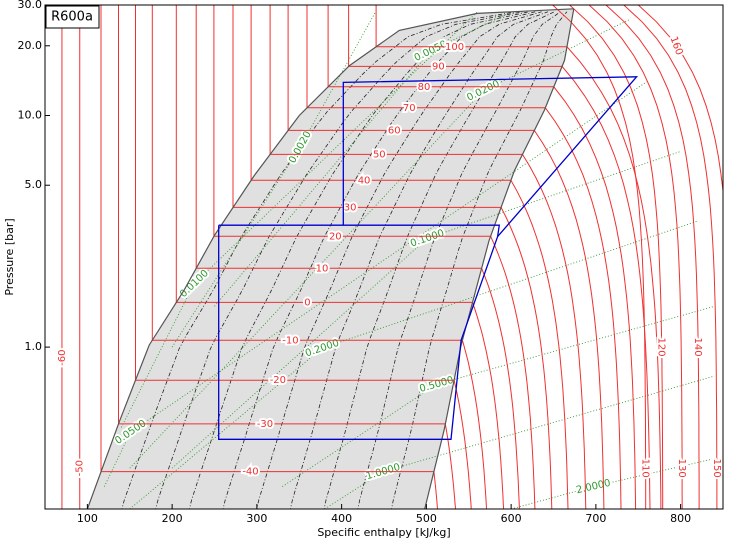 This screenshot has width=740, height=543. I want to click on chart-title: R600a, so click(72, 17).